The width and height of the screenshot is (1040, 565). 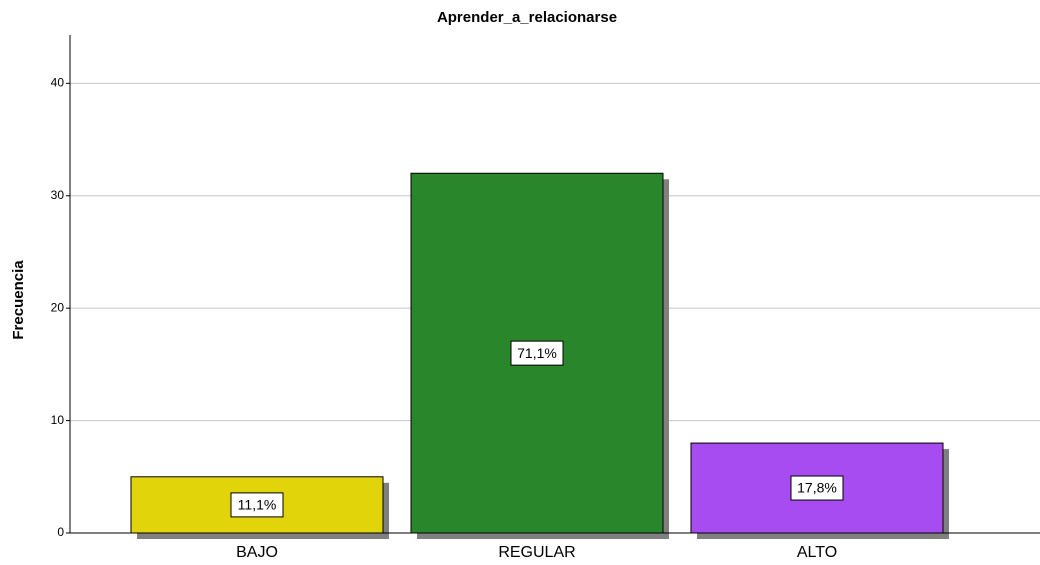 I want to click on x-tick-label: REGULAR, so click(x=536, y=552).